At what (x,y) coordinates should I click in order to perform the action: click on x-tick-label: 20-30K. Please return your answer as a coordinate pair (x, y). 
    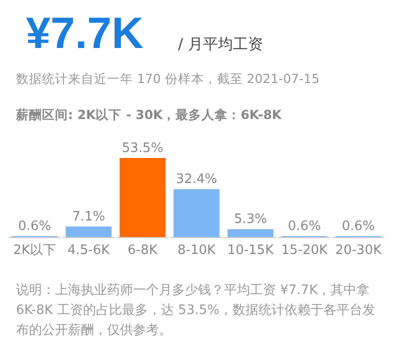
    Looking at the image, I should click on (358, 250).